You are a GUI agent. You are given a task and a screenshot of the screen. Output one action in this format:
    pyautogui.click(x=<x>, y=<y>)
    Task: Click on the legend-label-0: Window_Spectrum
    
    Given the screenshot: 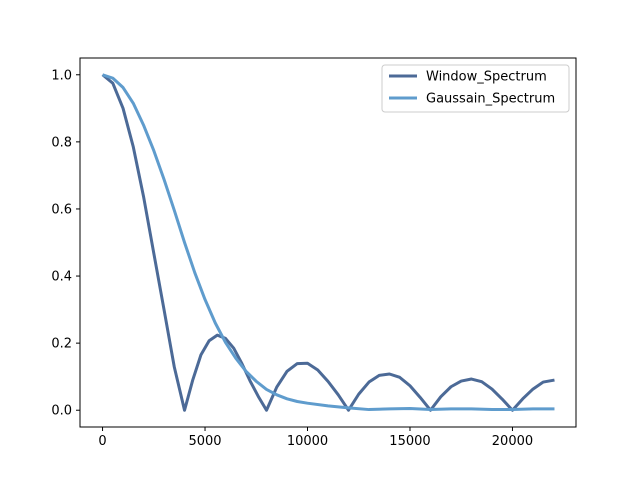 What is the action you would take?
    pyautogui.click(x=486, y=77)
    